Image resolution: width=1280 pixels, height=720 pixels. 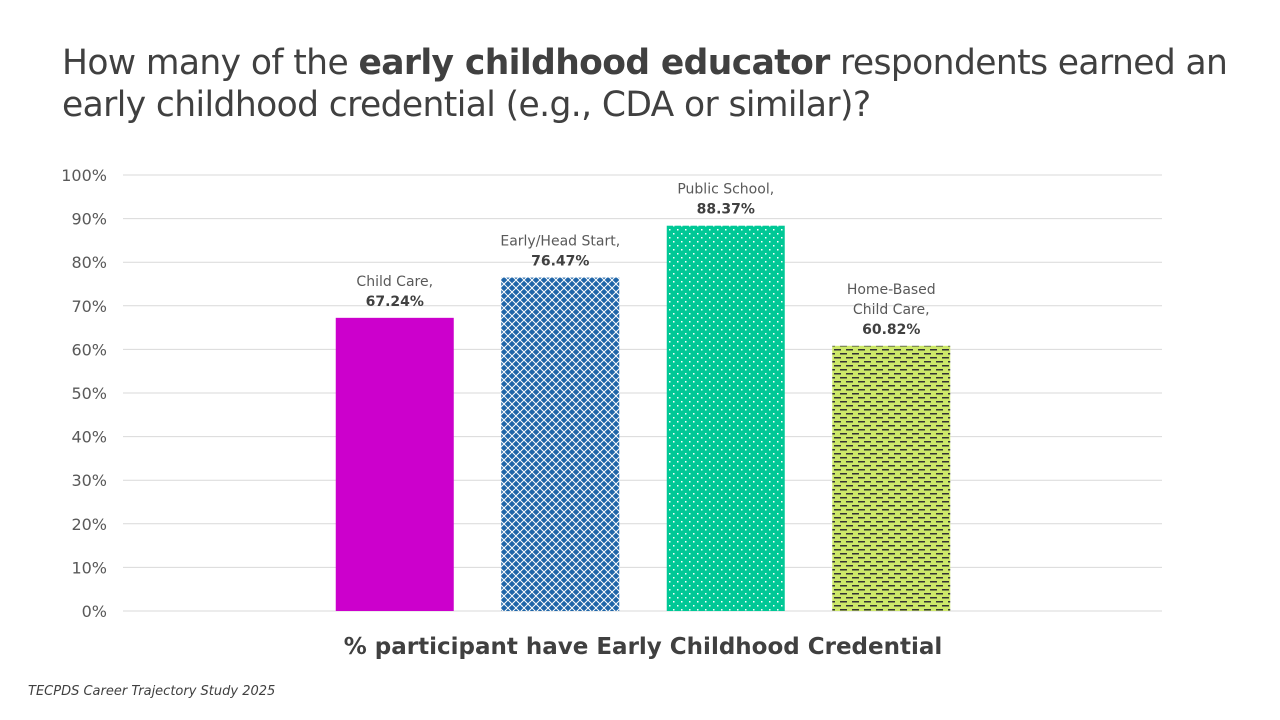 What do you see at coordinates (560, 444) in the screenshot?
I see `bar-early-head-start` at bounding box center [560, 444].